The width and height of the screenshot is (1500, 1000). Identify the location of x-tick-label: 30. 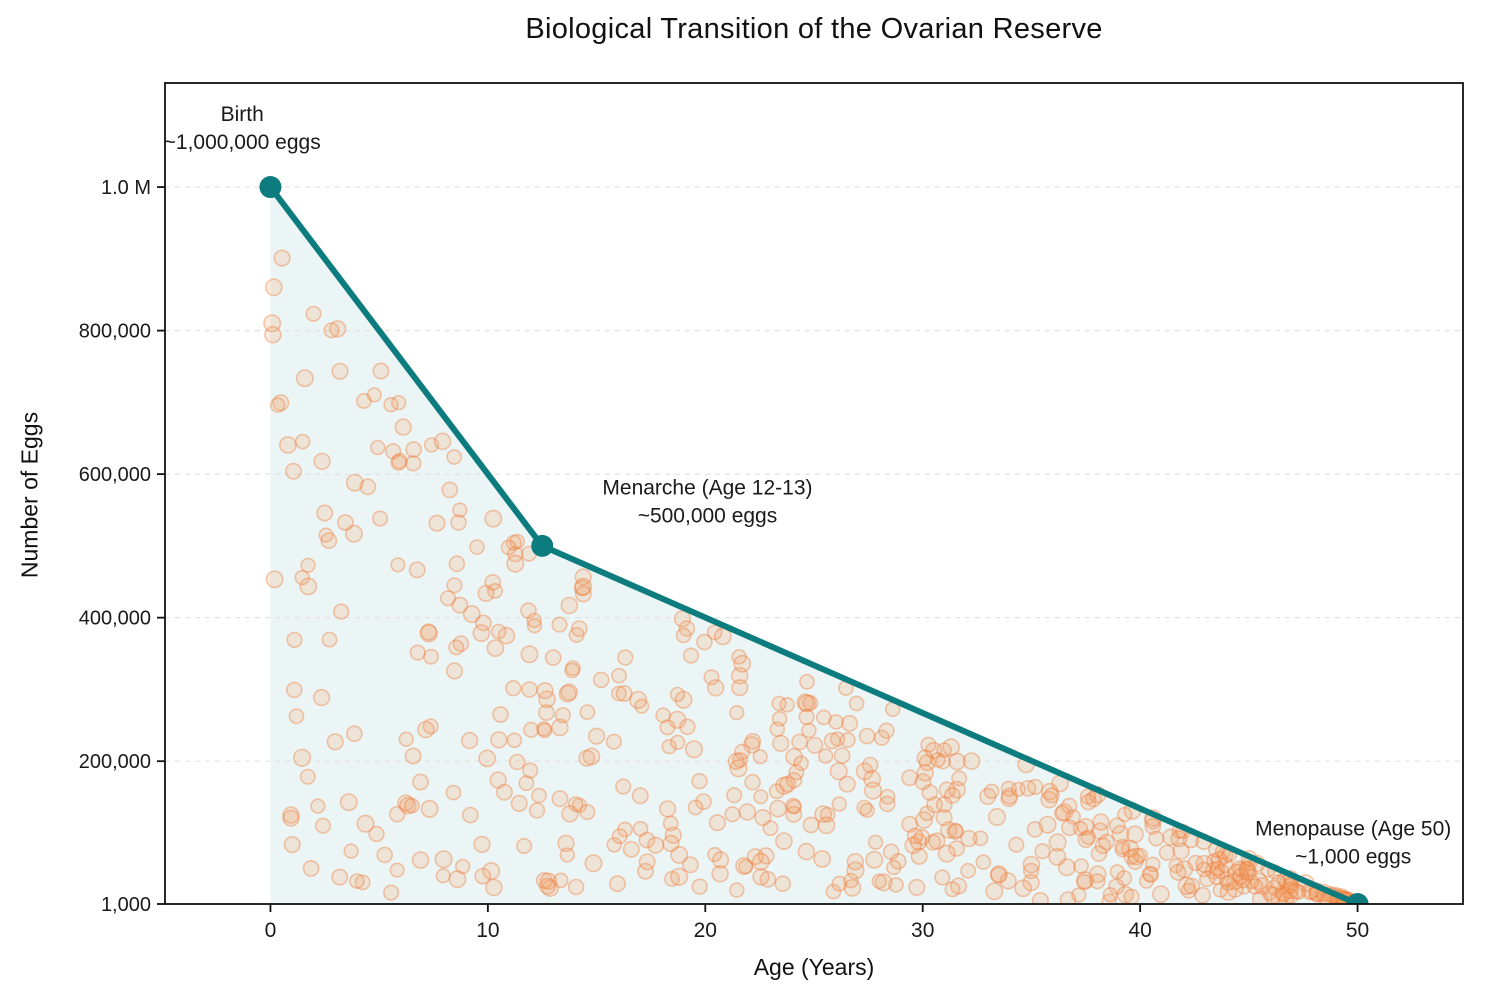
(922, 930).